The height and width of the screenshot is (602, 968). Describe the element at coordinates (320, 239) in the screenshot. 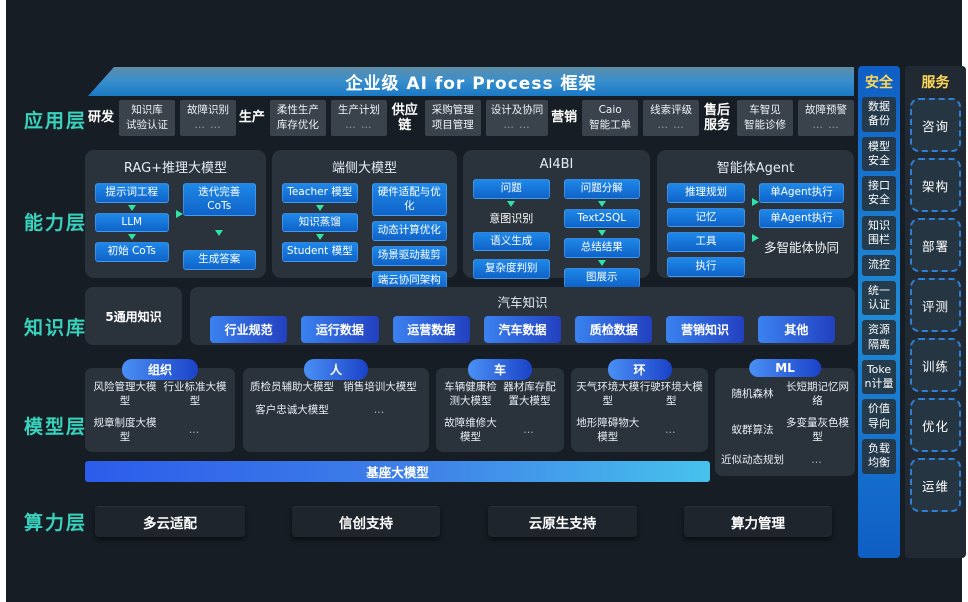

I see `edge-left-flow: Teacher 模型 知识蒸馏 Student 模型` at that location.